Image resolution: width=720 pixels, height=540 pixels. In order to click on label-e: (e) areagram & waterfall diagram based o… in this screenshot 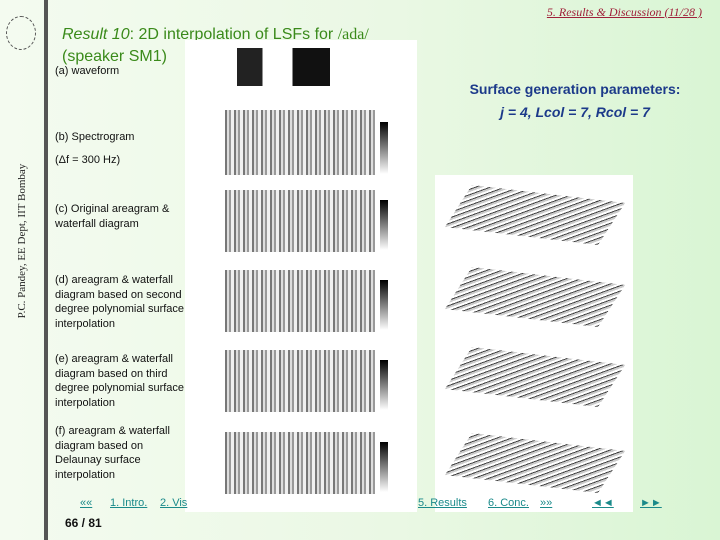, I will do `click(120, 381)`.